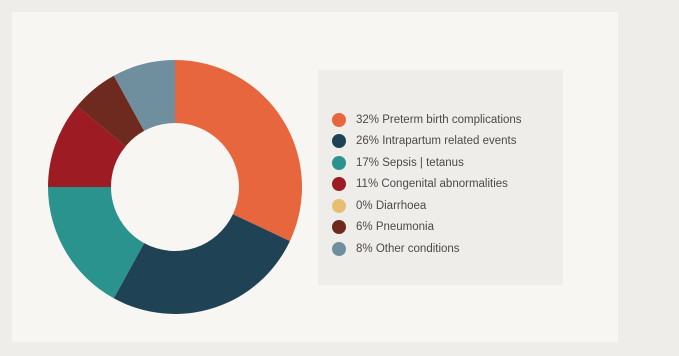 This screenshot has height=356, width=679. What do you see at coordinates (447, 206) in the screenshot?
I see `legend-item: 0% Diarrhoea` at bounding box center [447, 206].